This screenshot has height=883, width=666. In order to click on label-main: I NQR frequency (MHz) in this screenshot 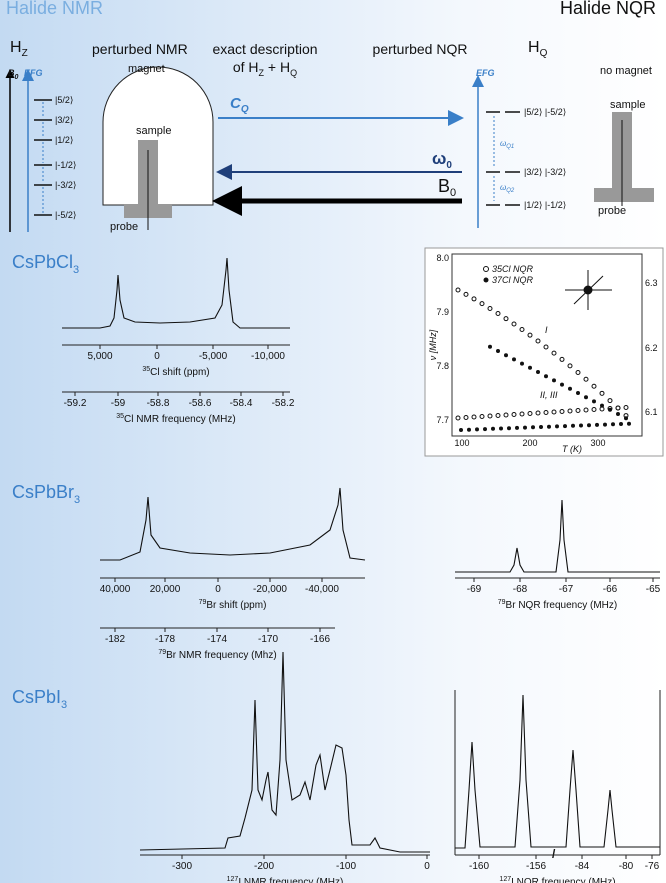, I will do `click(563, 880)`.